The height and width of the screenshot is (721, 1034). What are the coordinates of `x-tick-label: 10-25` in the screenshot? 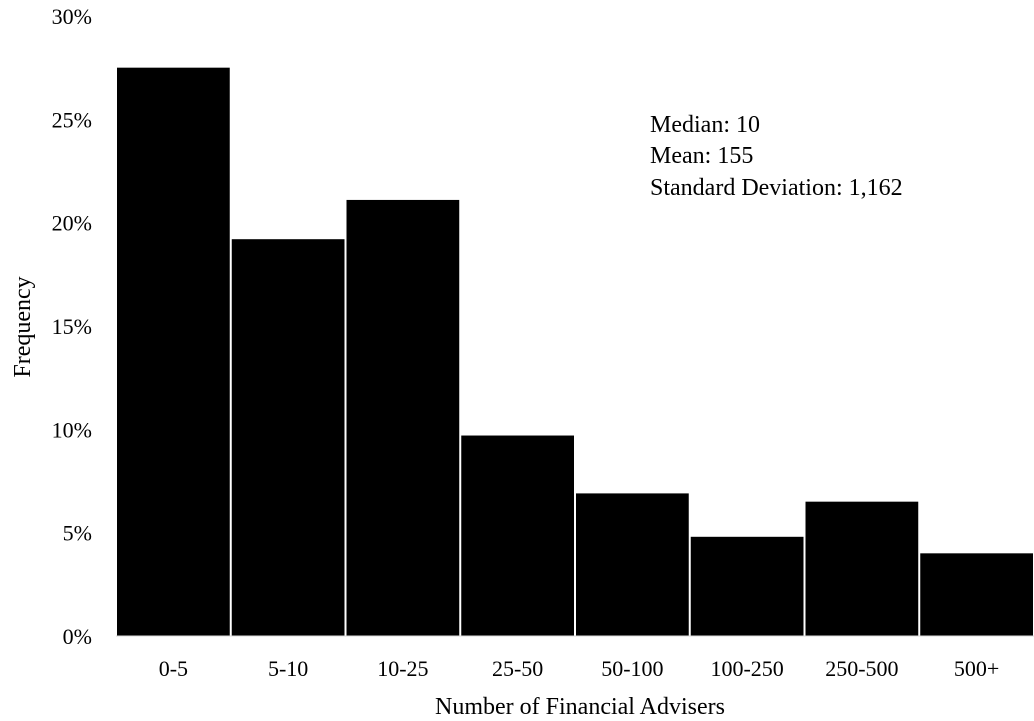 It's located at (402, 668).